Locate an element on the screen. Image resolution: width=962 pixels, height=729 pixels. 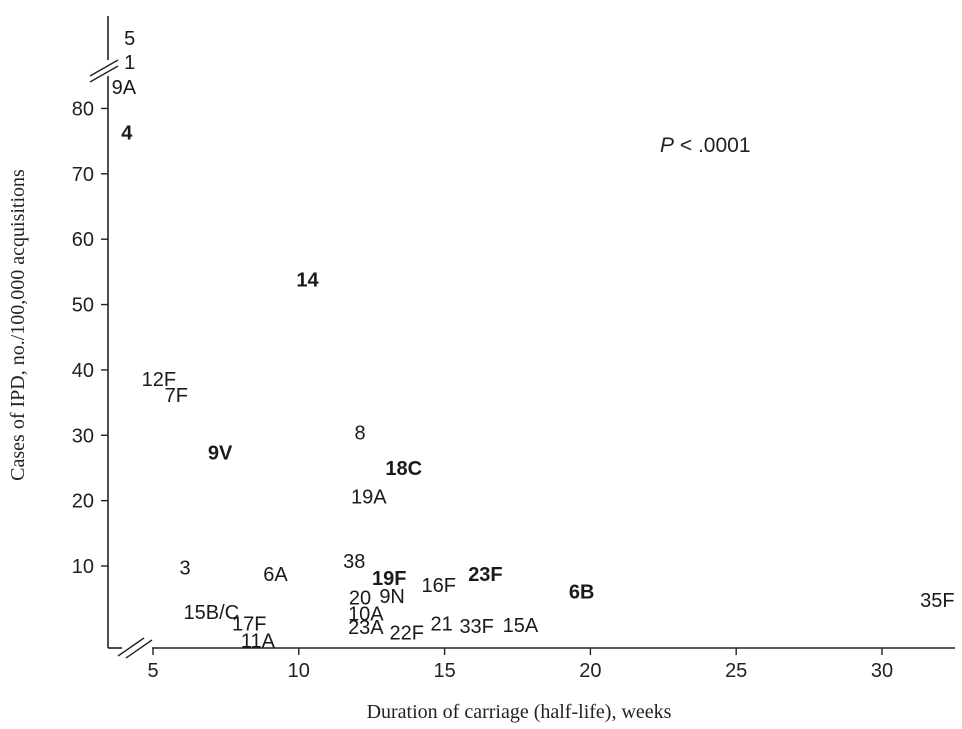
data-point-label: 7F is located at coordinates (176, 396).